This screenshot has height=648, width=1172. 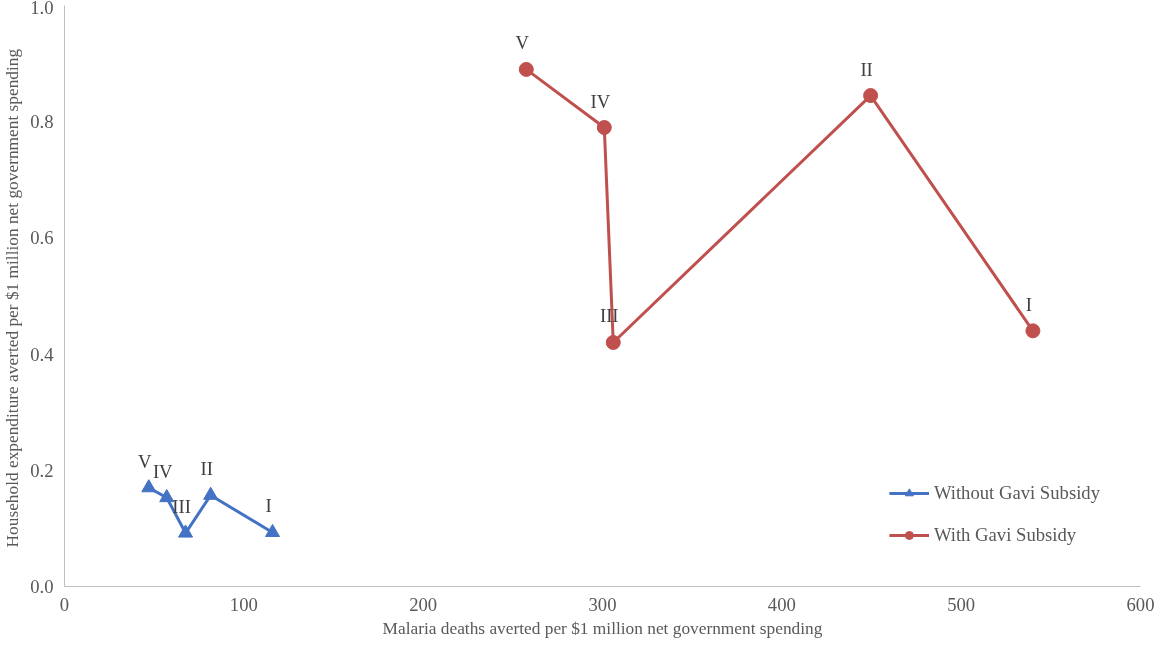 I want to click on y-tick-label: 0.8, so click(x=42, y=122).